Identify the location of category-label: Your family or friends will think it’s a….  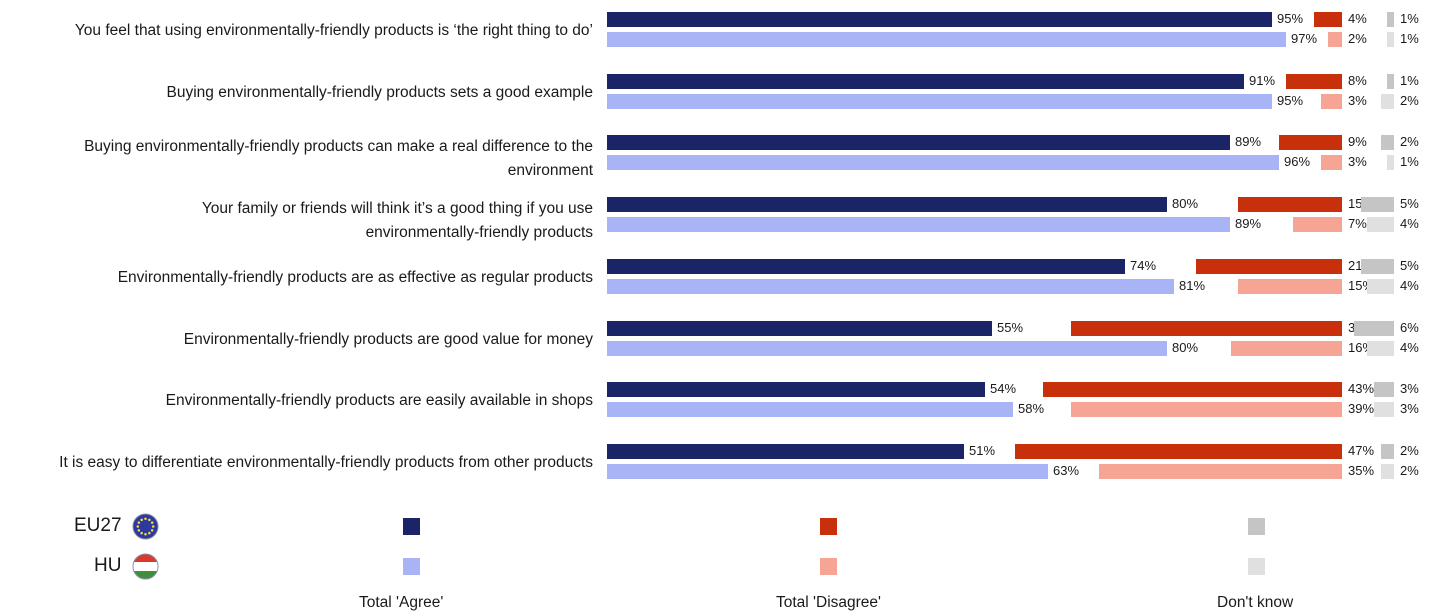
(296, 221).